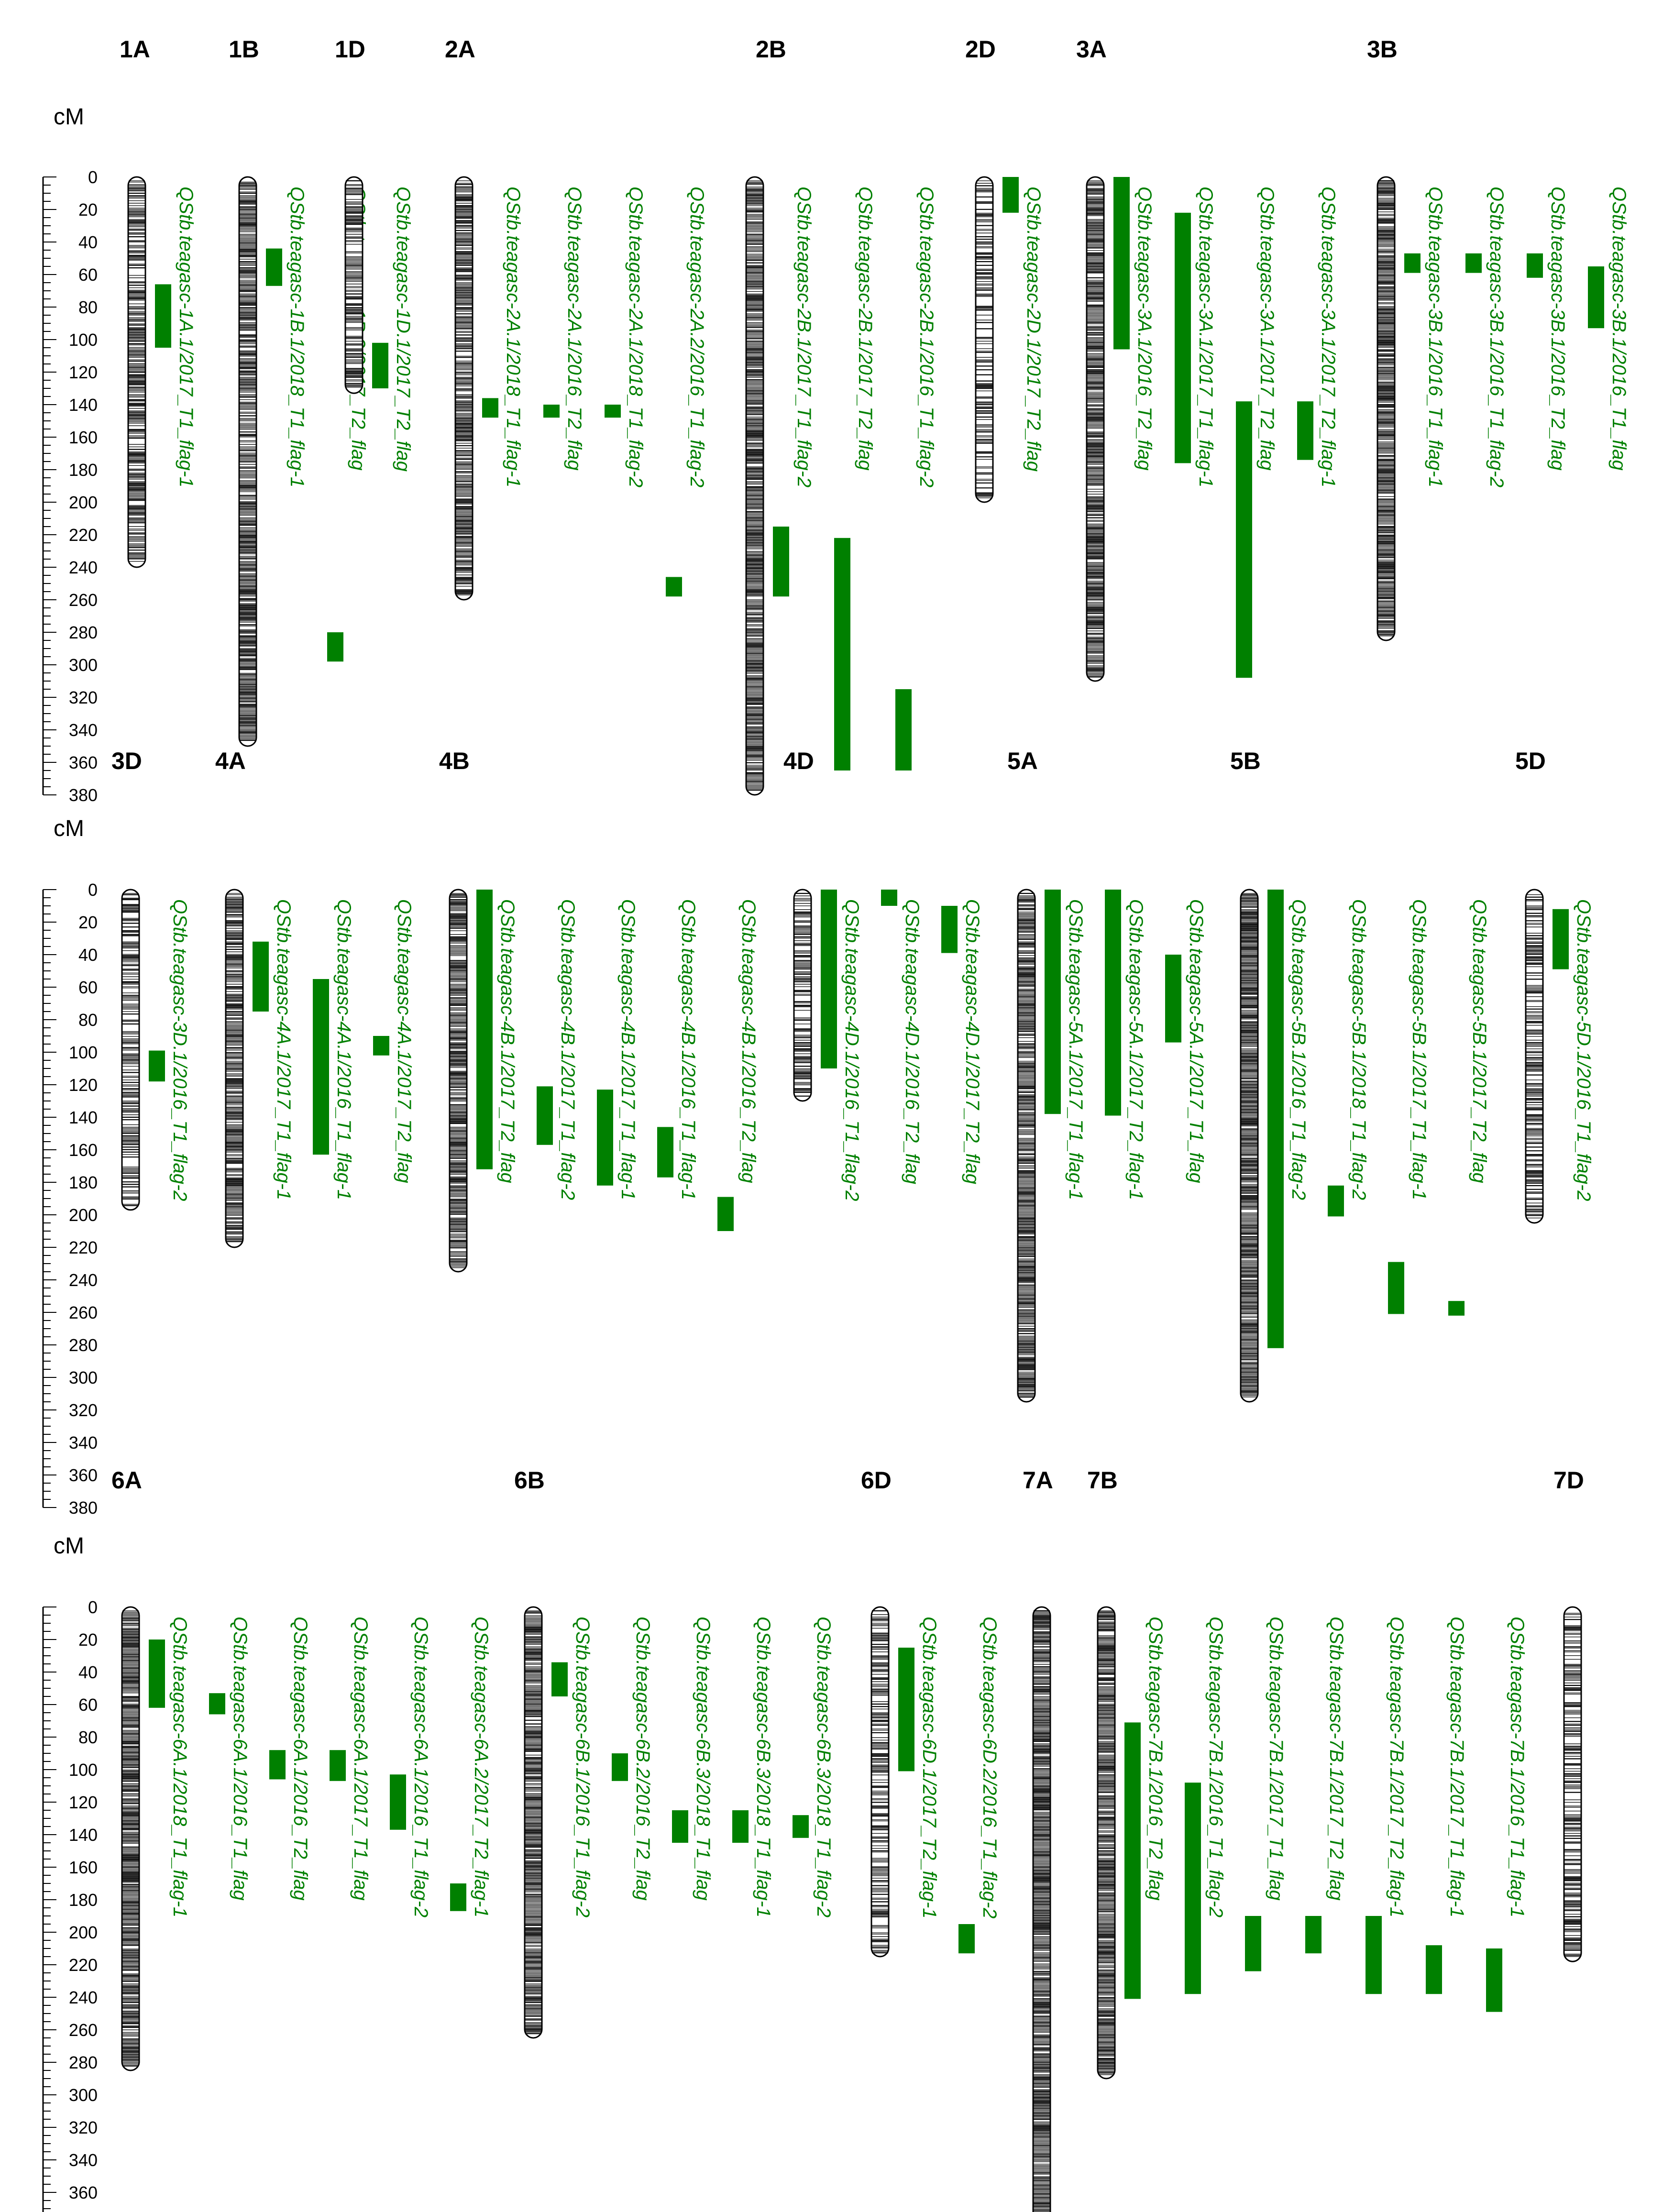 Image resolution: width=1674 pixels, height=2212 pixels. I want to click on qtl-label: QStb.teagasc-4B.1/2017_T1_flag-2, so click(567, 1049).